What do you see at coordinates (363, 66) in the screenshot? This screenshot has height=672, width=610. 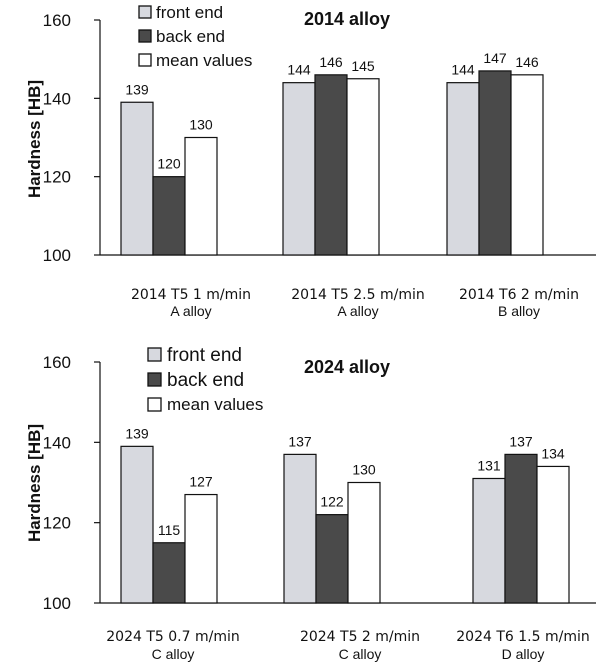 I see `data-label: 145` at bounding box center [363, 66].